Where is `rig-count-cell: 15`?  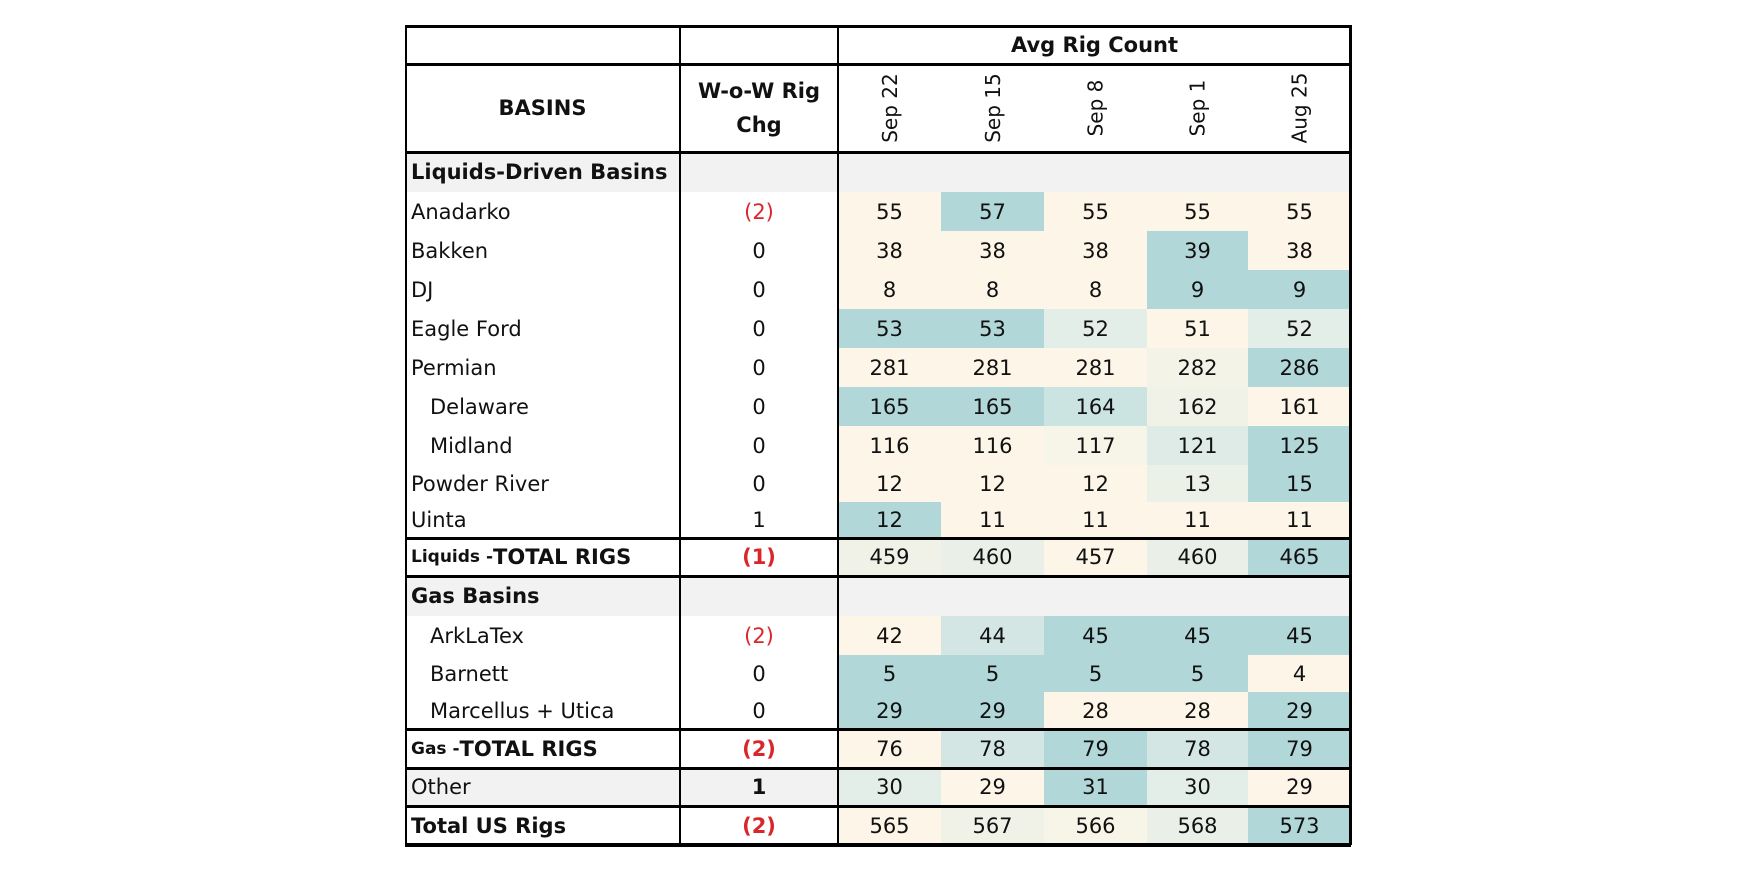
rig-count-cell: 15 is located at coordinates (1299, 483).